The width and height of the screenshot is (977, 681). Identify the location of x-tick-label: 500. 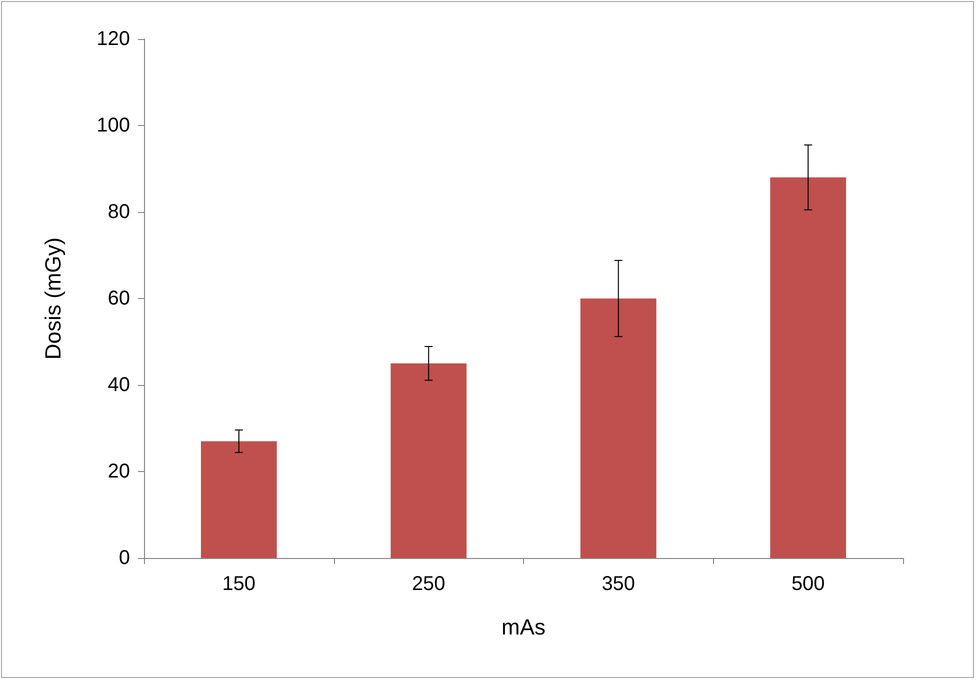
(808, 584).